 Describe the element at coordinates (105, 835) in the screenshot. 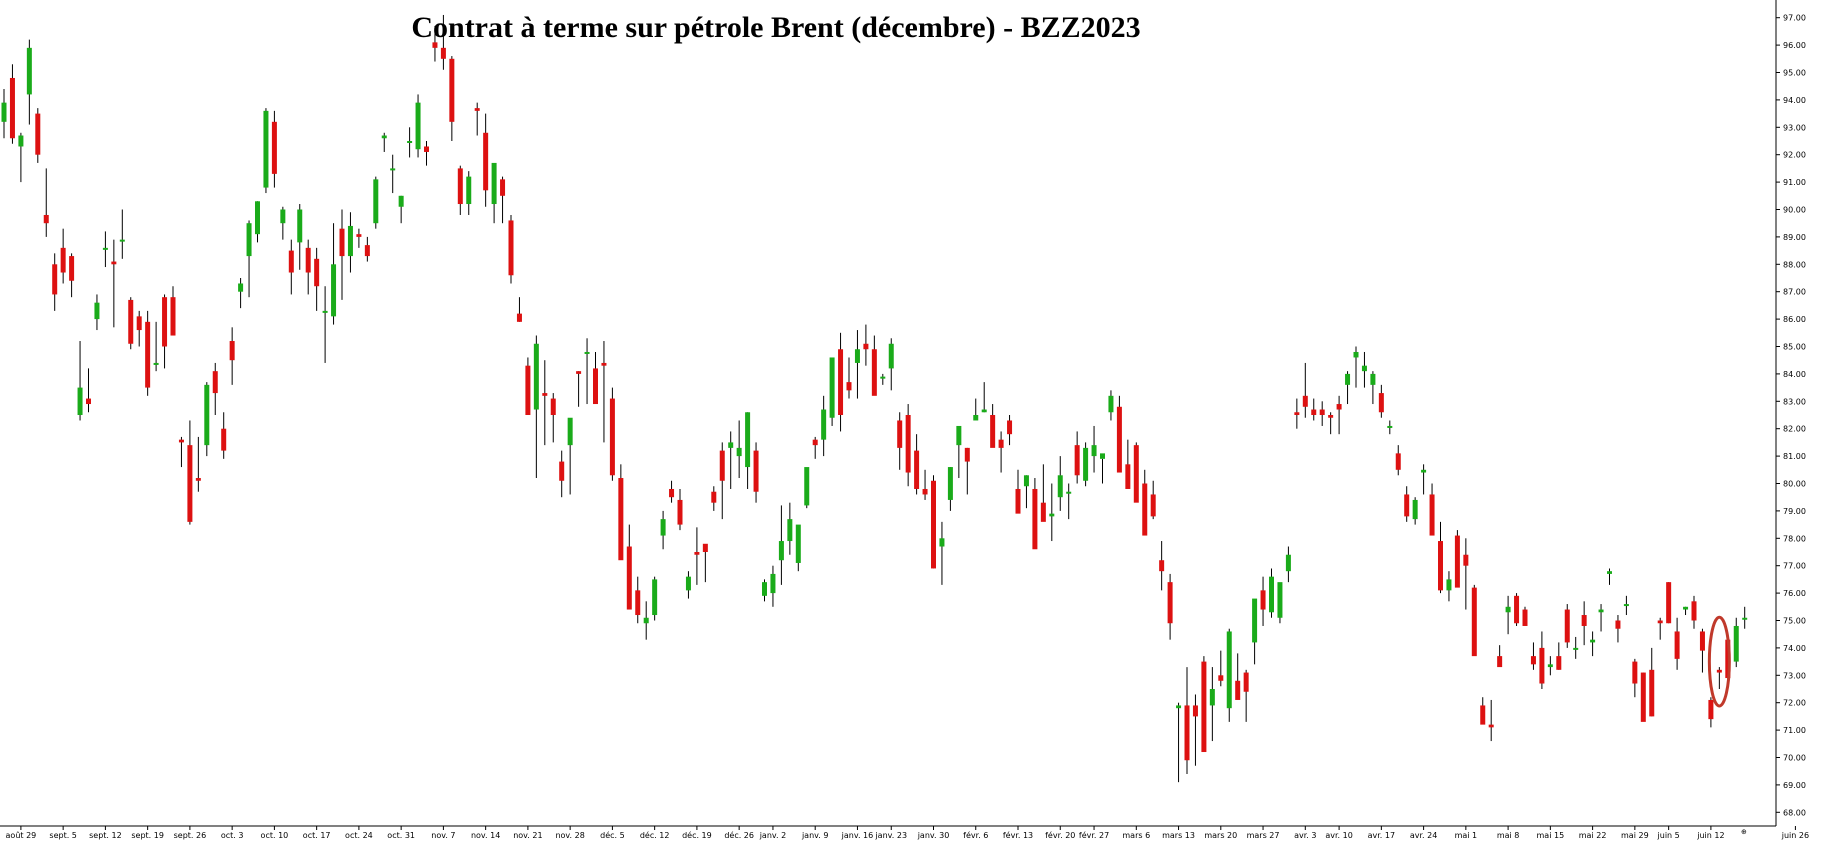

I see `x-tick-label: sept. 12` at that location.